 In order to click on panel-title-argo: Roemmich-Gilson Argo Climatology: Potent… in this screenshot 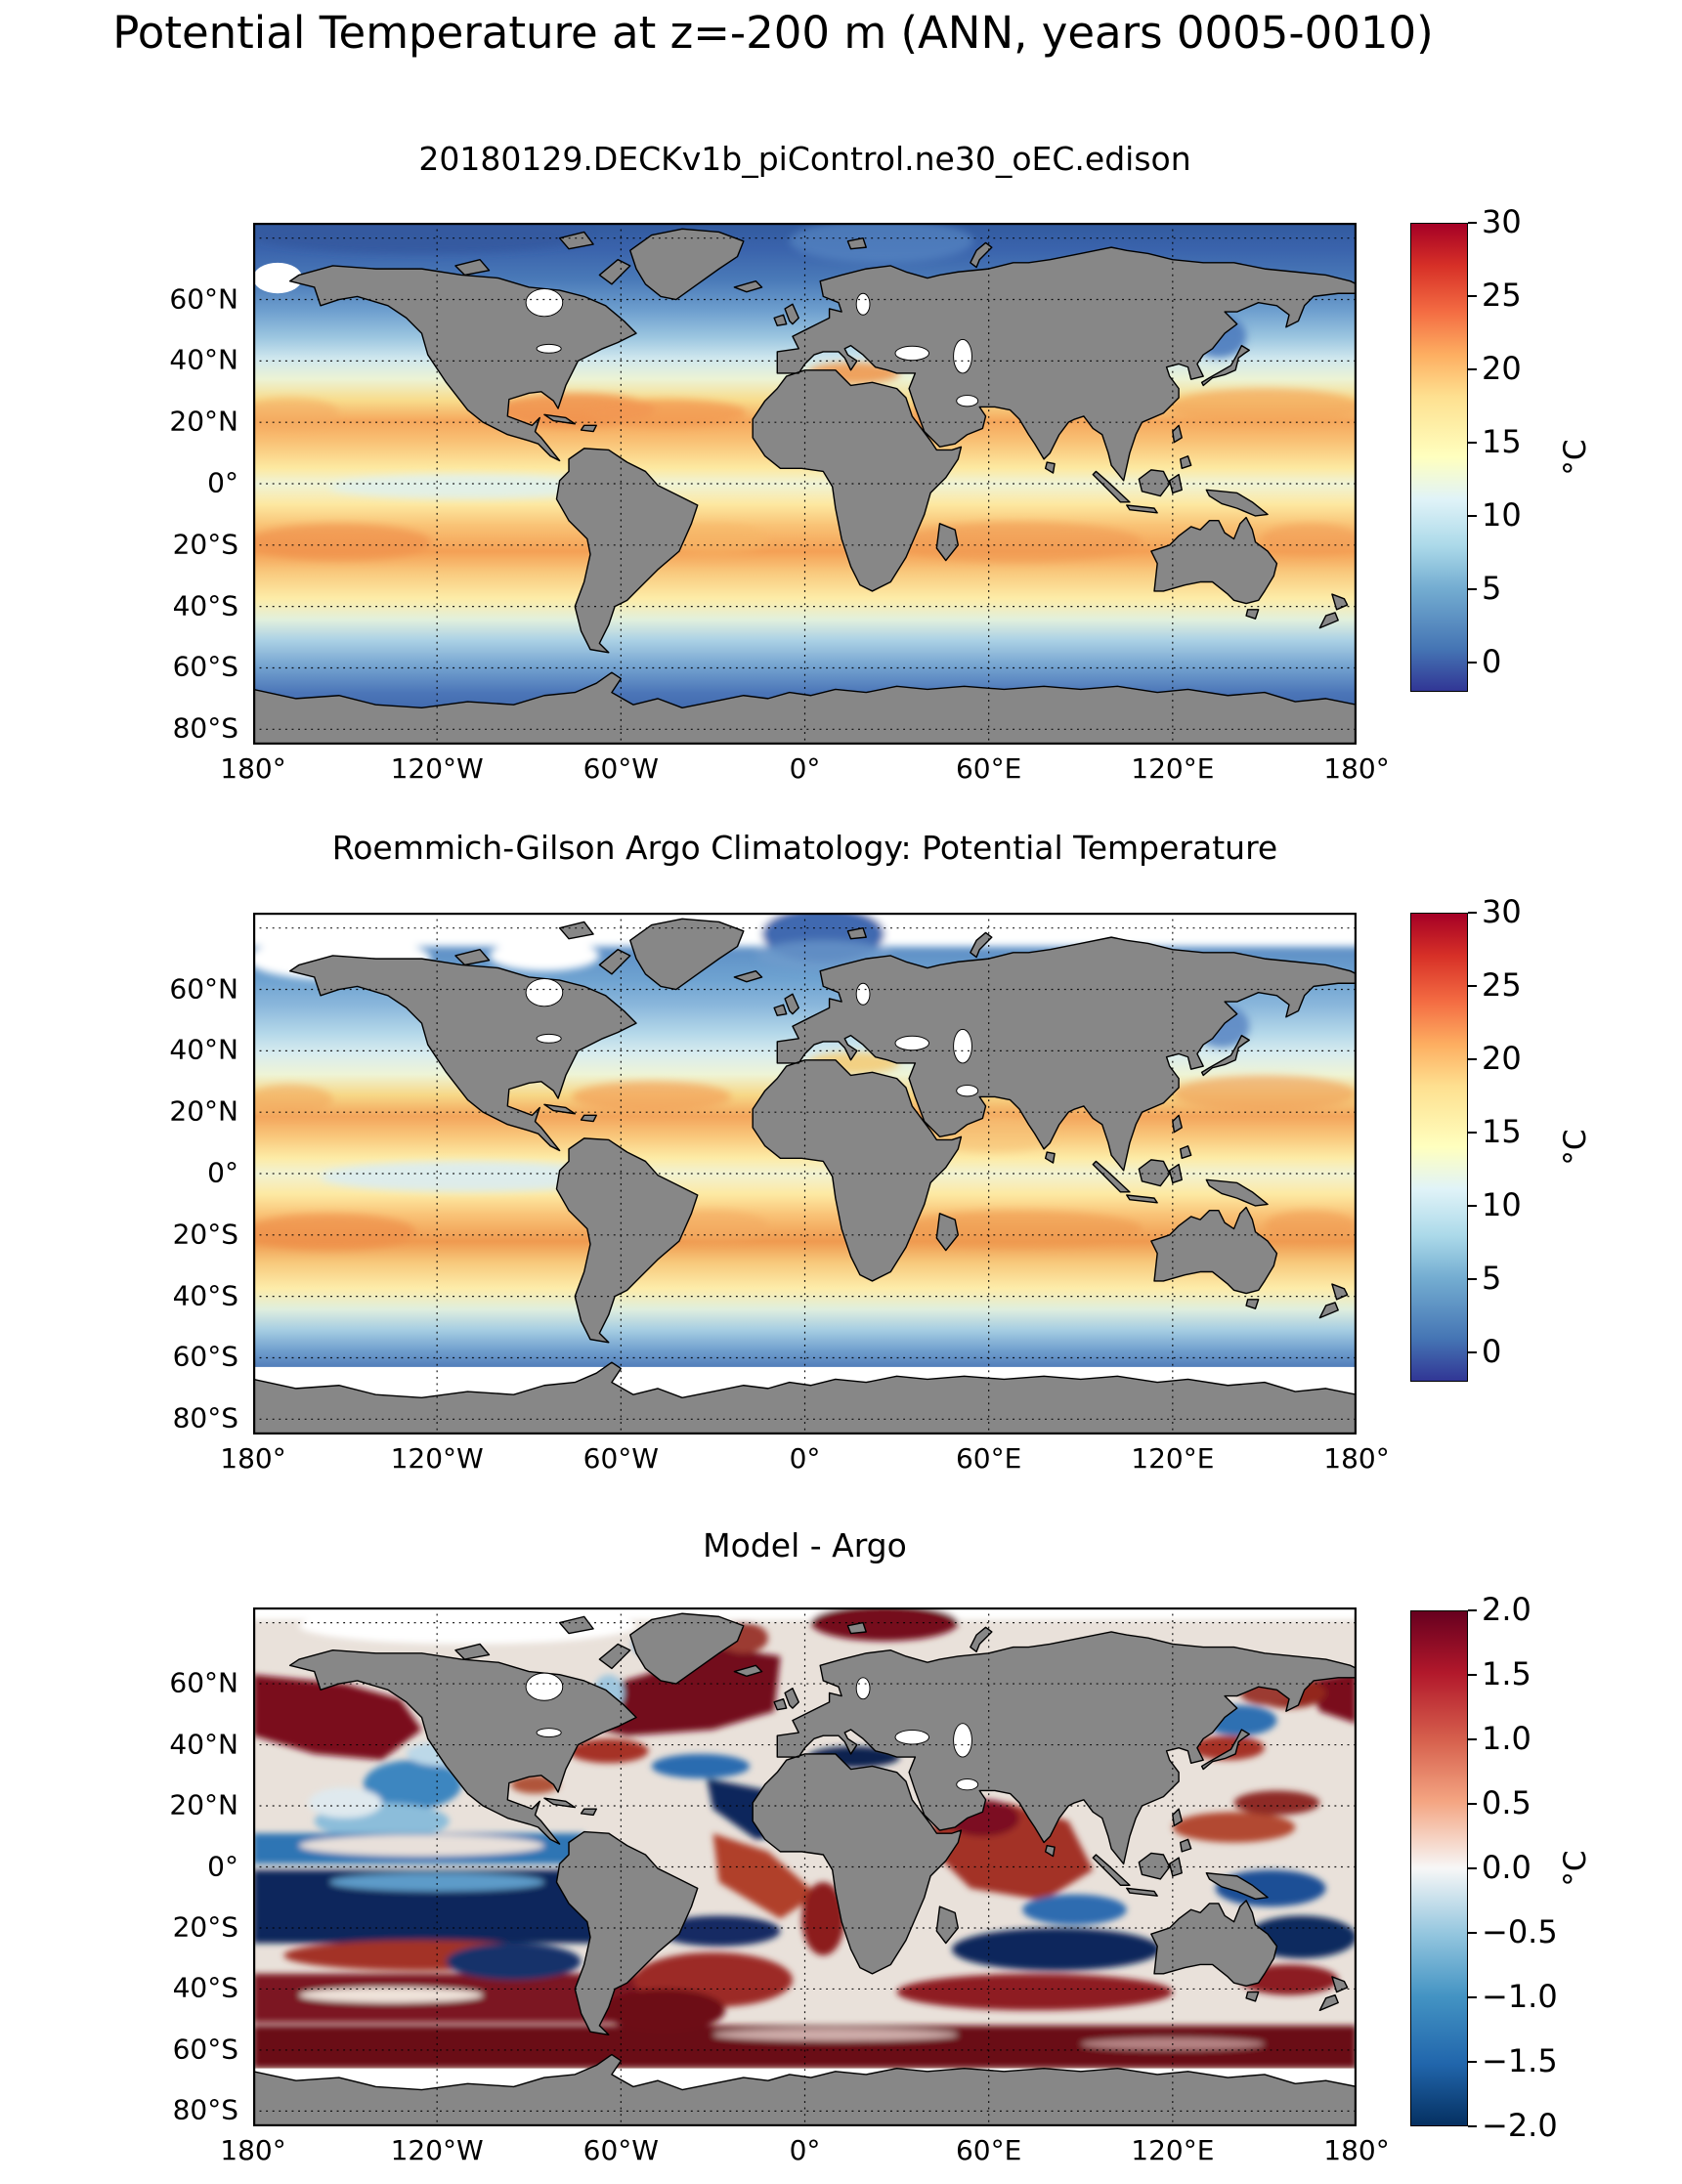, I will do `click(804, 848)`.